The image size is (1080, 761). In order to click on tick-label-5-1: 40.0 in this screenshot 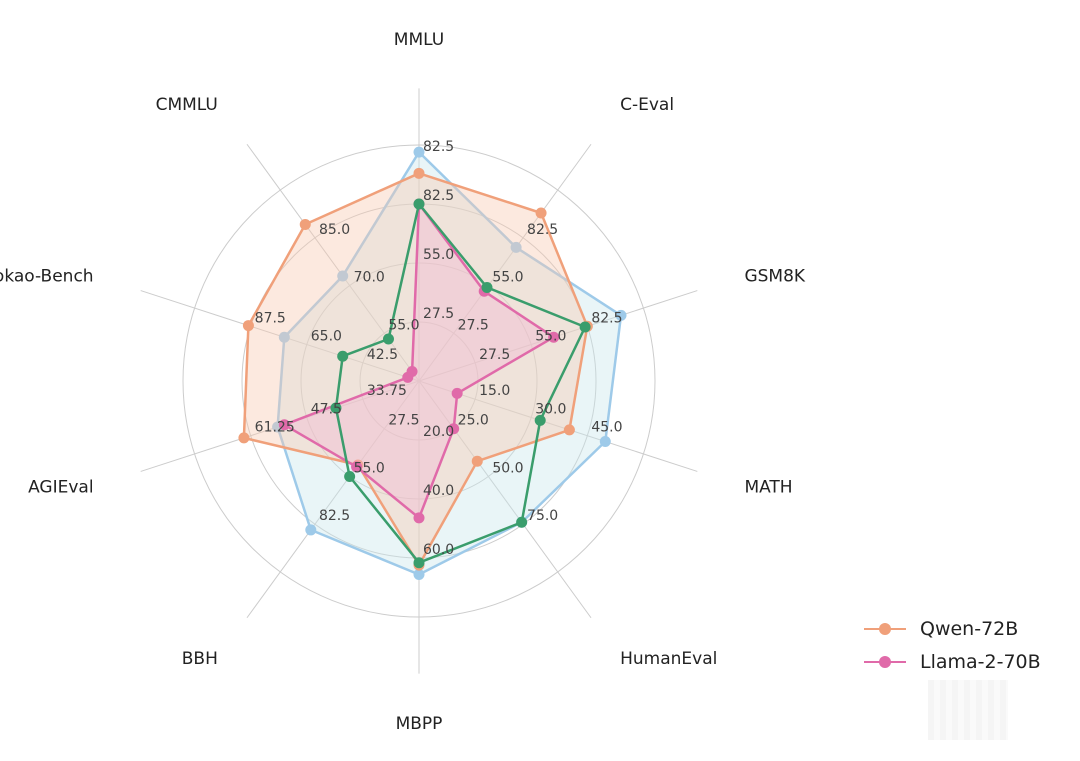, I will do `click(438, 491)`.